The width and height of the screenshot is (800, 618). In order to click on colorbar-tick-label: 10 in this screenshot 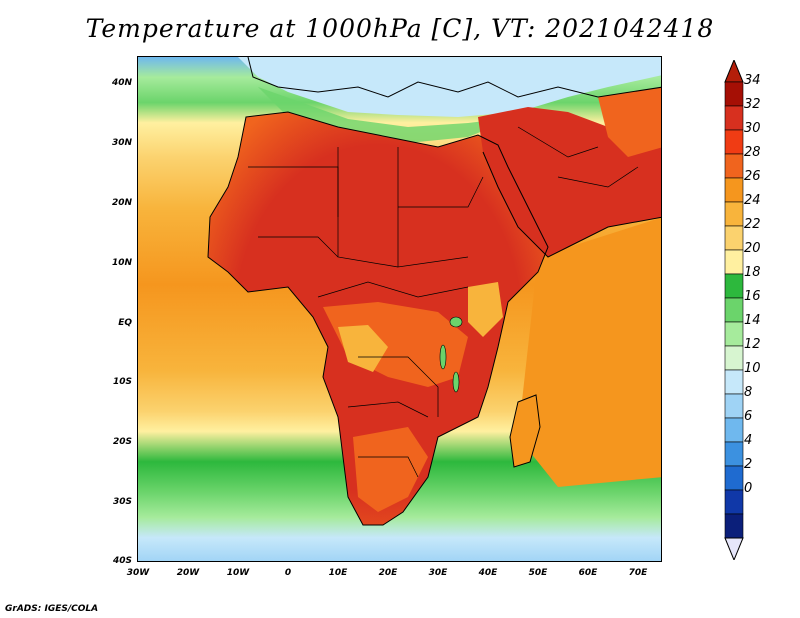, I will do `click(752, 368)`.